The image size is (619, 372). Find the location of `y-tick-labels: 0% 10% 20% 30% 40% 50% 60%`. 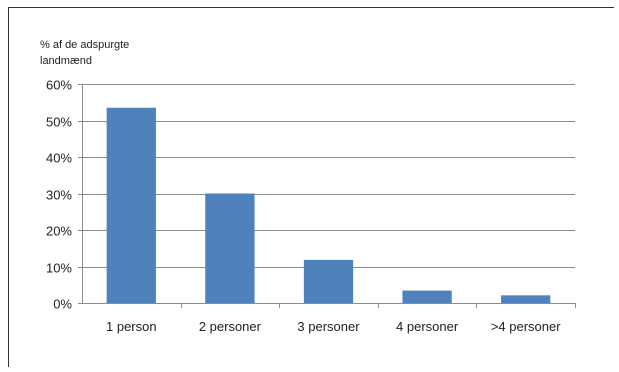

y-tick-labels: 0% 10% 20% 30% 40% 50% 60% is located at coordinates (59, 195).